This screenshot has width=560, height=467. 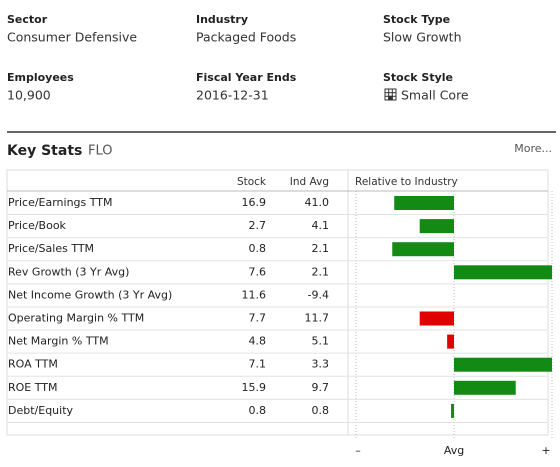 I want to click on ind-avg-value: 9.7, so click(x=321, y=387).